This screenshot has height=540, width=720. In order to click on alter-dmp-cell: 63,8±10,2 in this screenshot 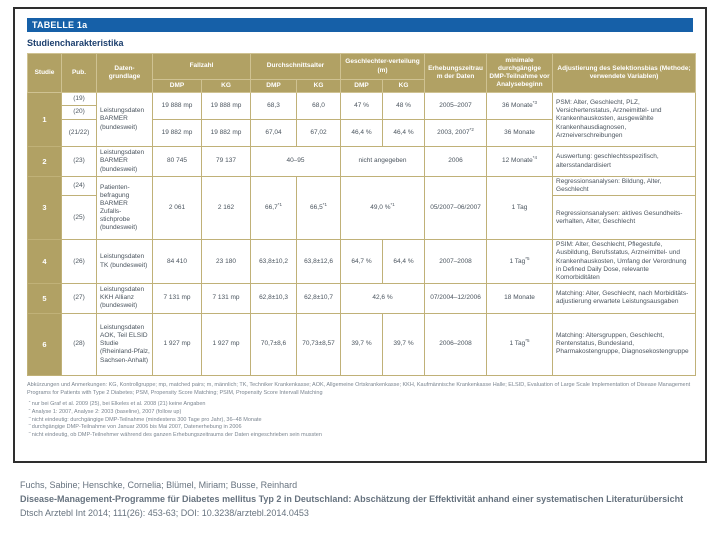, I will do `click(273, 261)`.